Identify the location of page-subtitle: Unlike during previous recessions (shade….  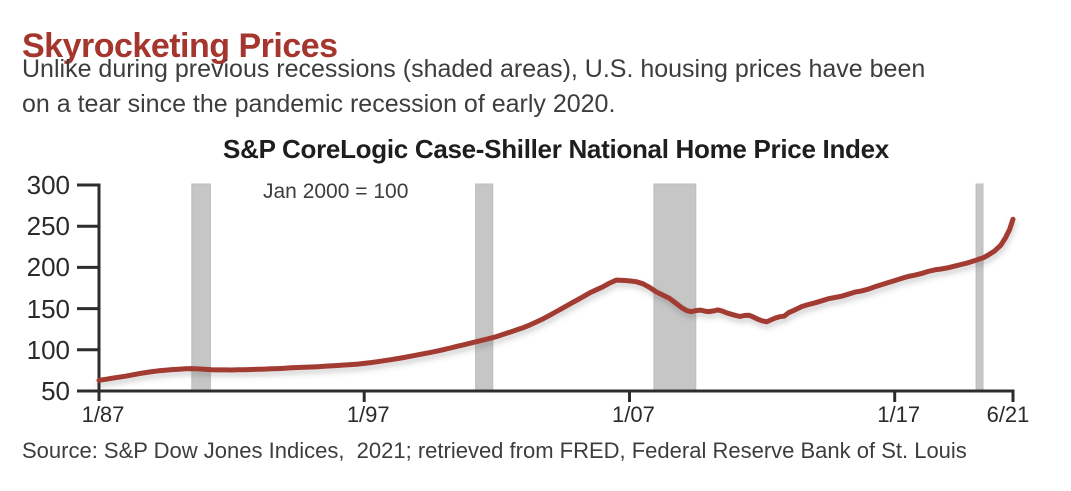
(474, 86).